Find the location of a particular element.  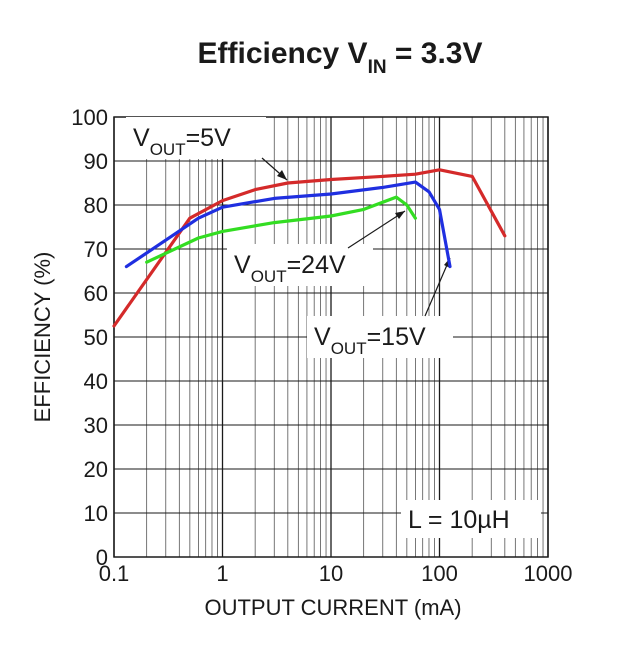

y-tick-label: 30 is located at coordinates (96, 425).